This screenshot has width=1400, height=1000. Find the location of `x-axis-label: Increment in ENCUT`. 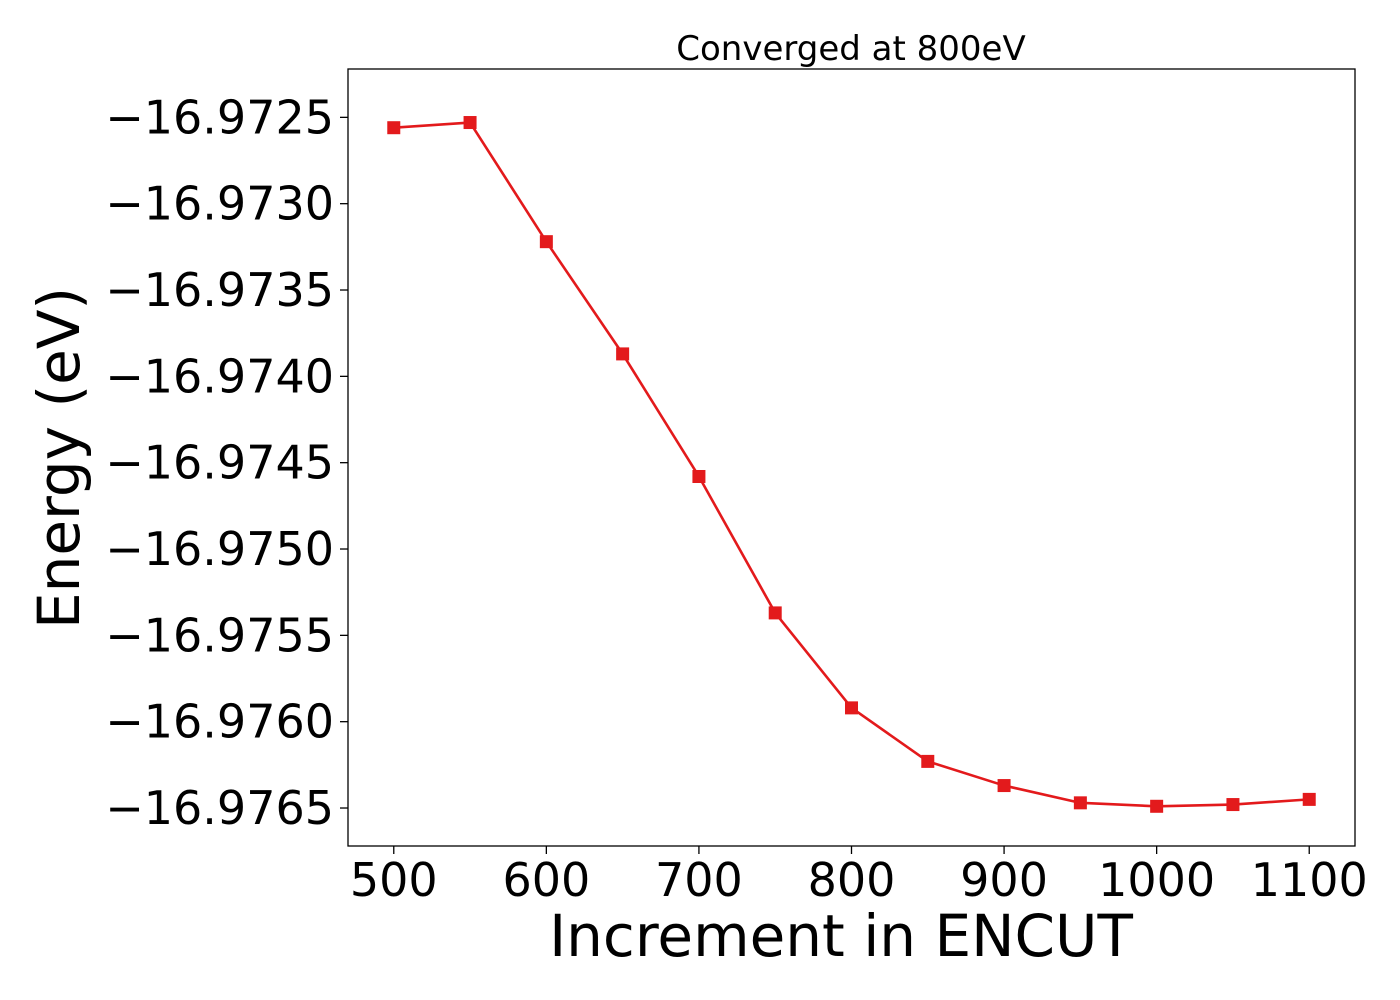

x-axis-label: Increment in ENCUT is located at coordinates (841, 936).